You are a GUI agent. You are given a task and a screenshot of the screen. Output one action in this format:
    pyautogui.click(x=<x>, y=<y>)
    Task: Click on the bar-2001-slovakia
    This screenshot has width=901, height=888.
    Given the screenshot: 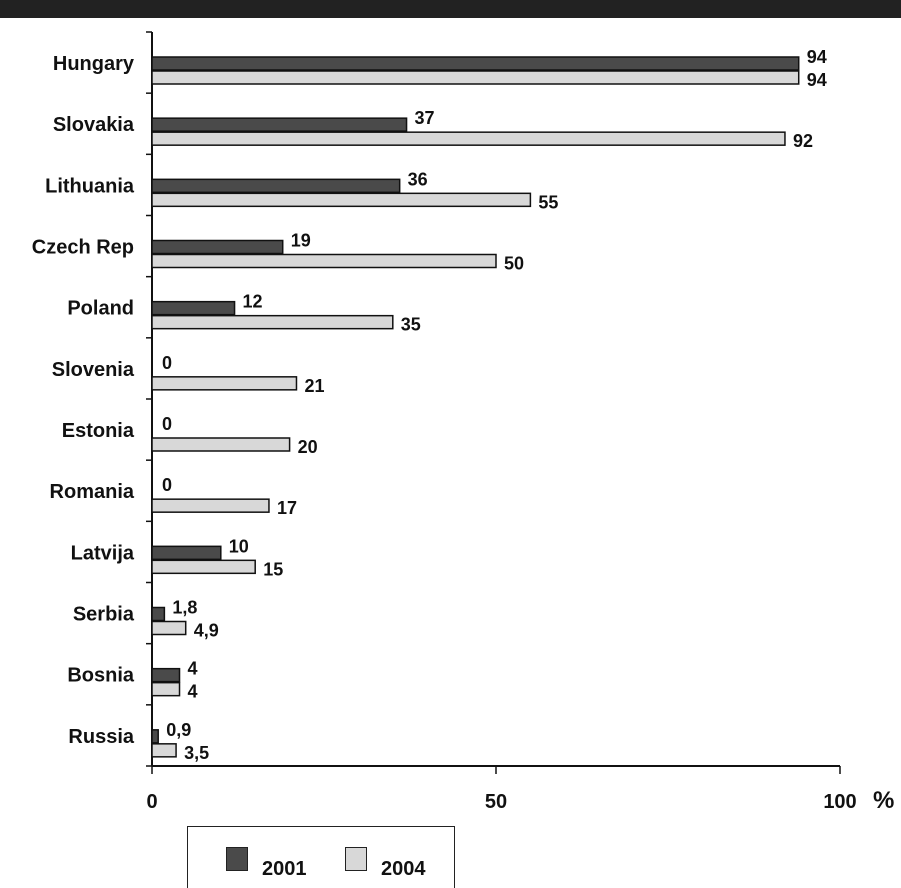 What is the action you would take?
    pyautogui.click(x=279, y=124)
    